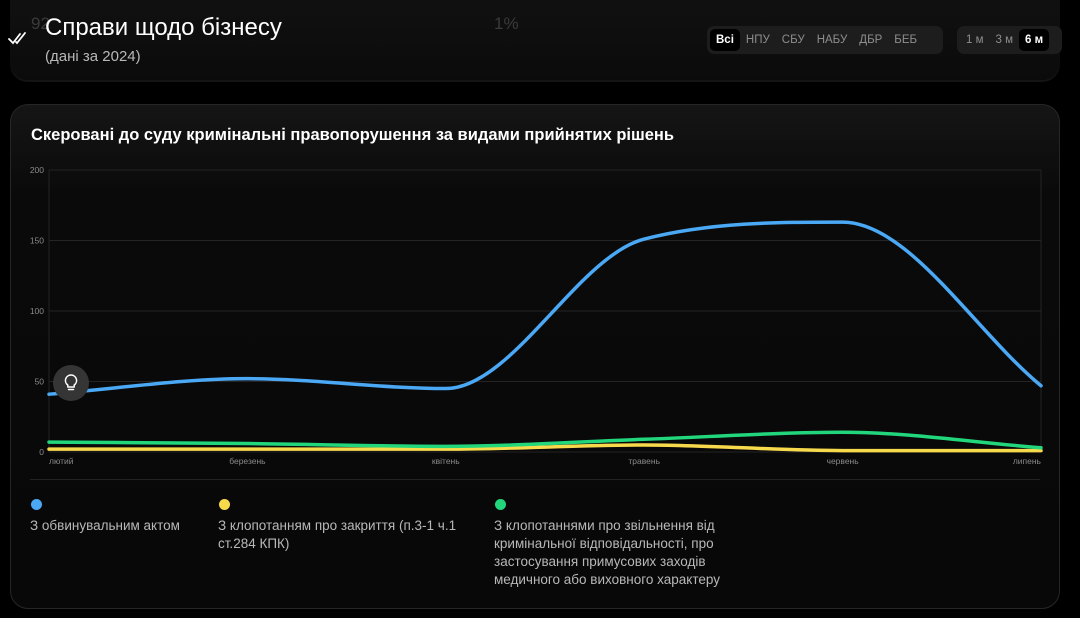  Describe the element at coordinates (644, 461) in the screenshot. I see `x-tick-label: травень` at that location.